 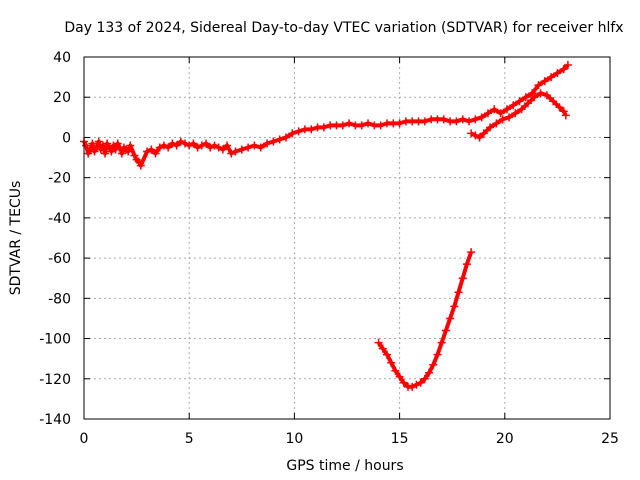 I want to click on series-band-dip, so click(x=424, y=320).